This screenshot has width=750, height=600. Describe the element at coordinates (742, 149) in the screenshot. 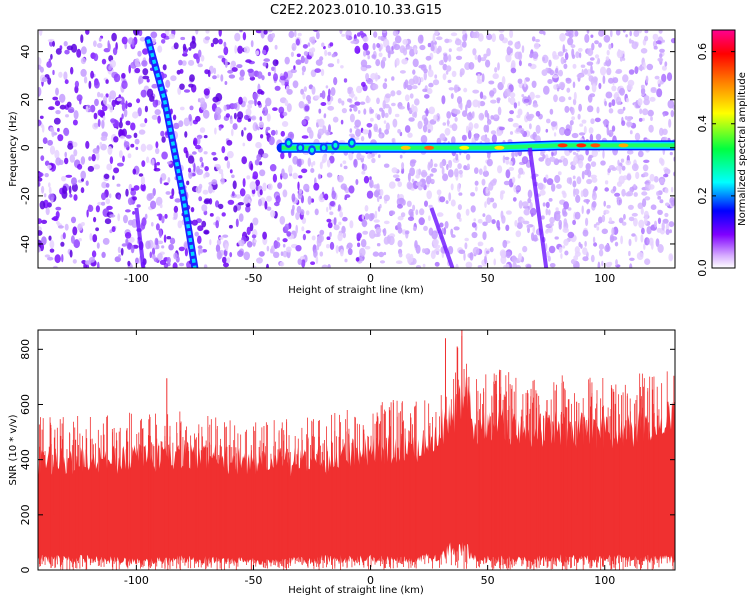

I see `colorbar-label: Normalized spectral amplitude` at that location.